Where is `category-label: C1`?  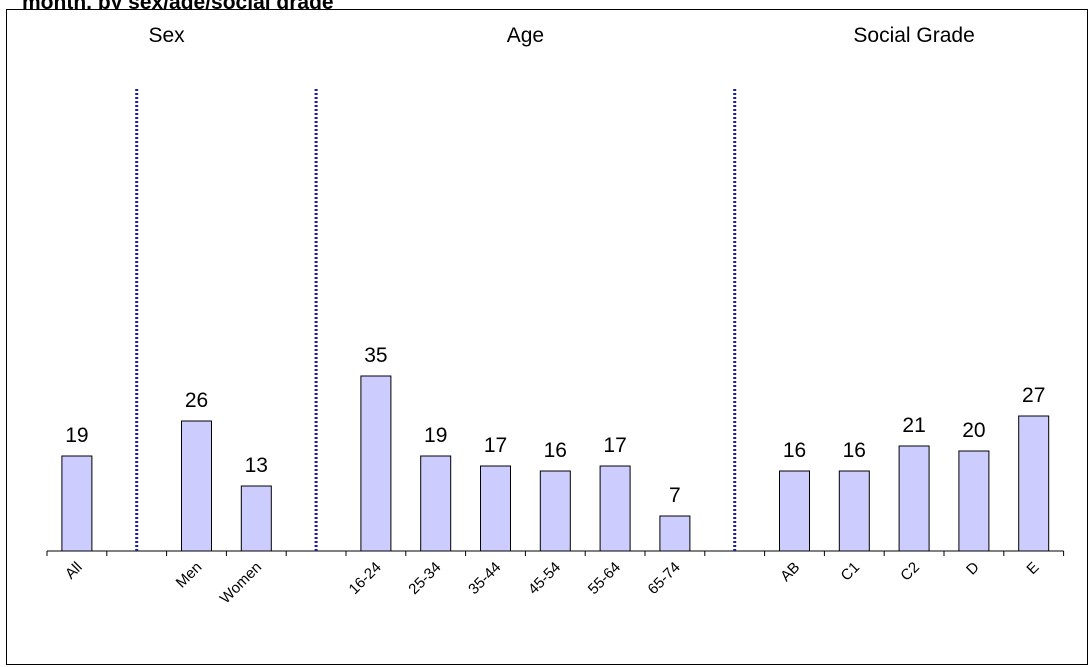
category-label: C1 is located at coordinates (851, 572).